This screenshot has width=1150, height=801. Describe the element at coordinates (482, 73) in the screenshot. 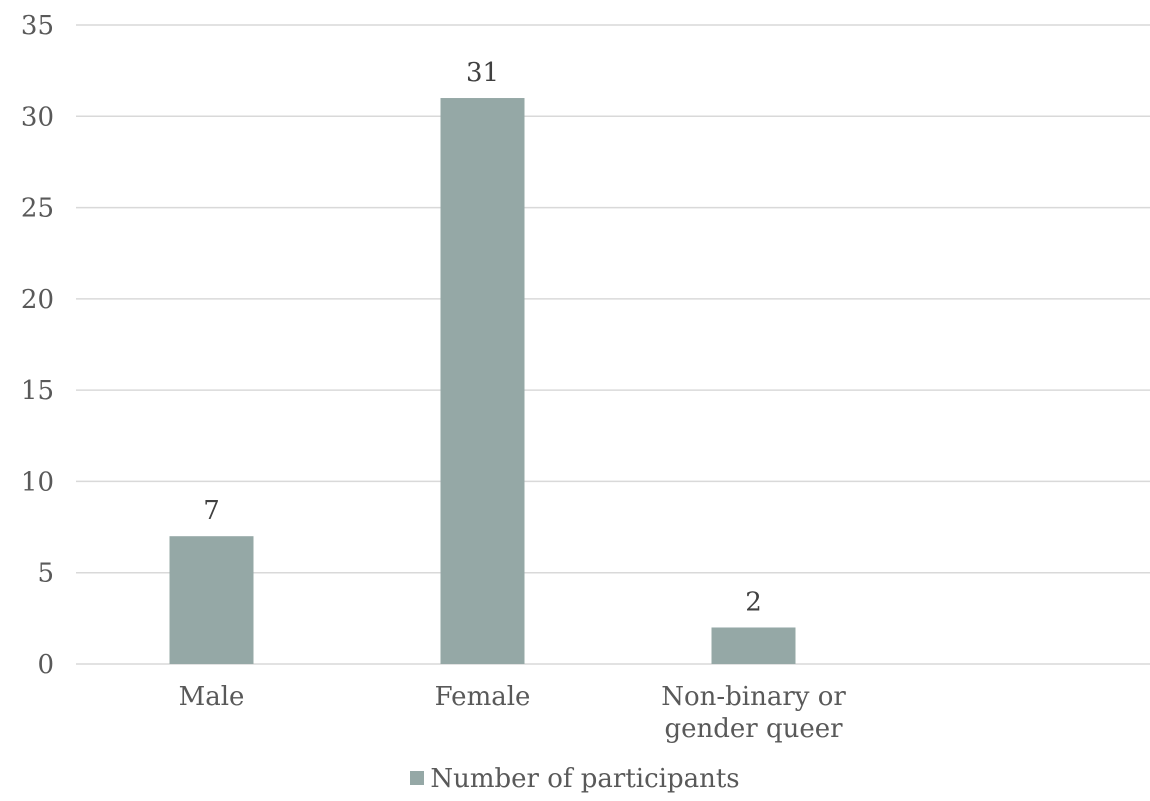

I see `data-label: 31` at that location.